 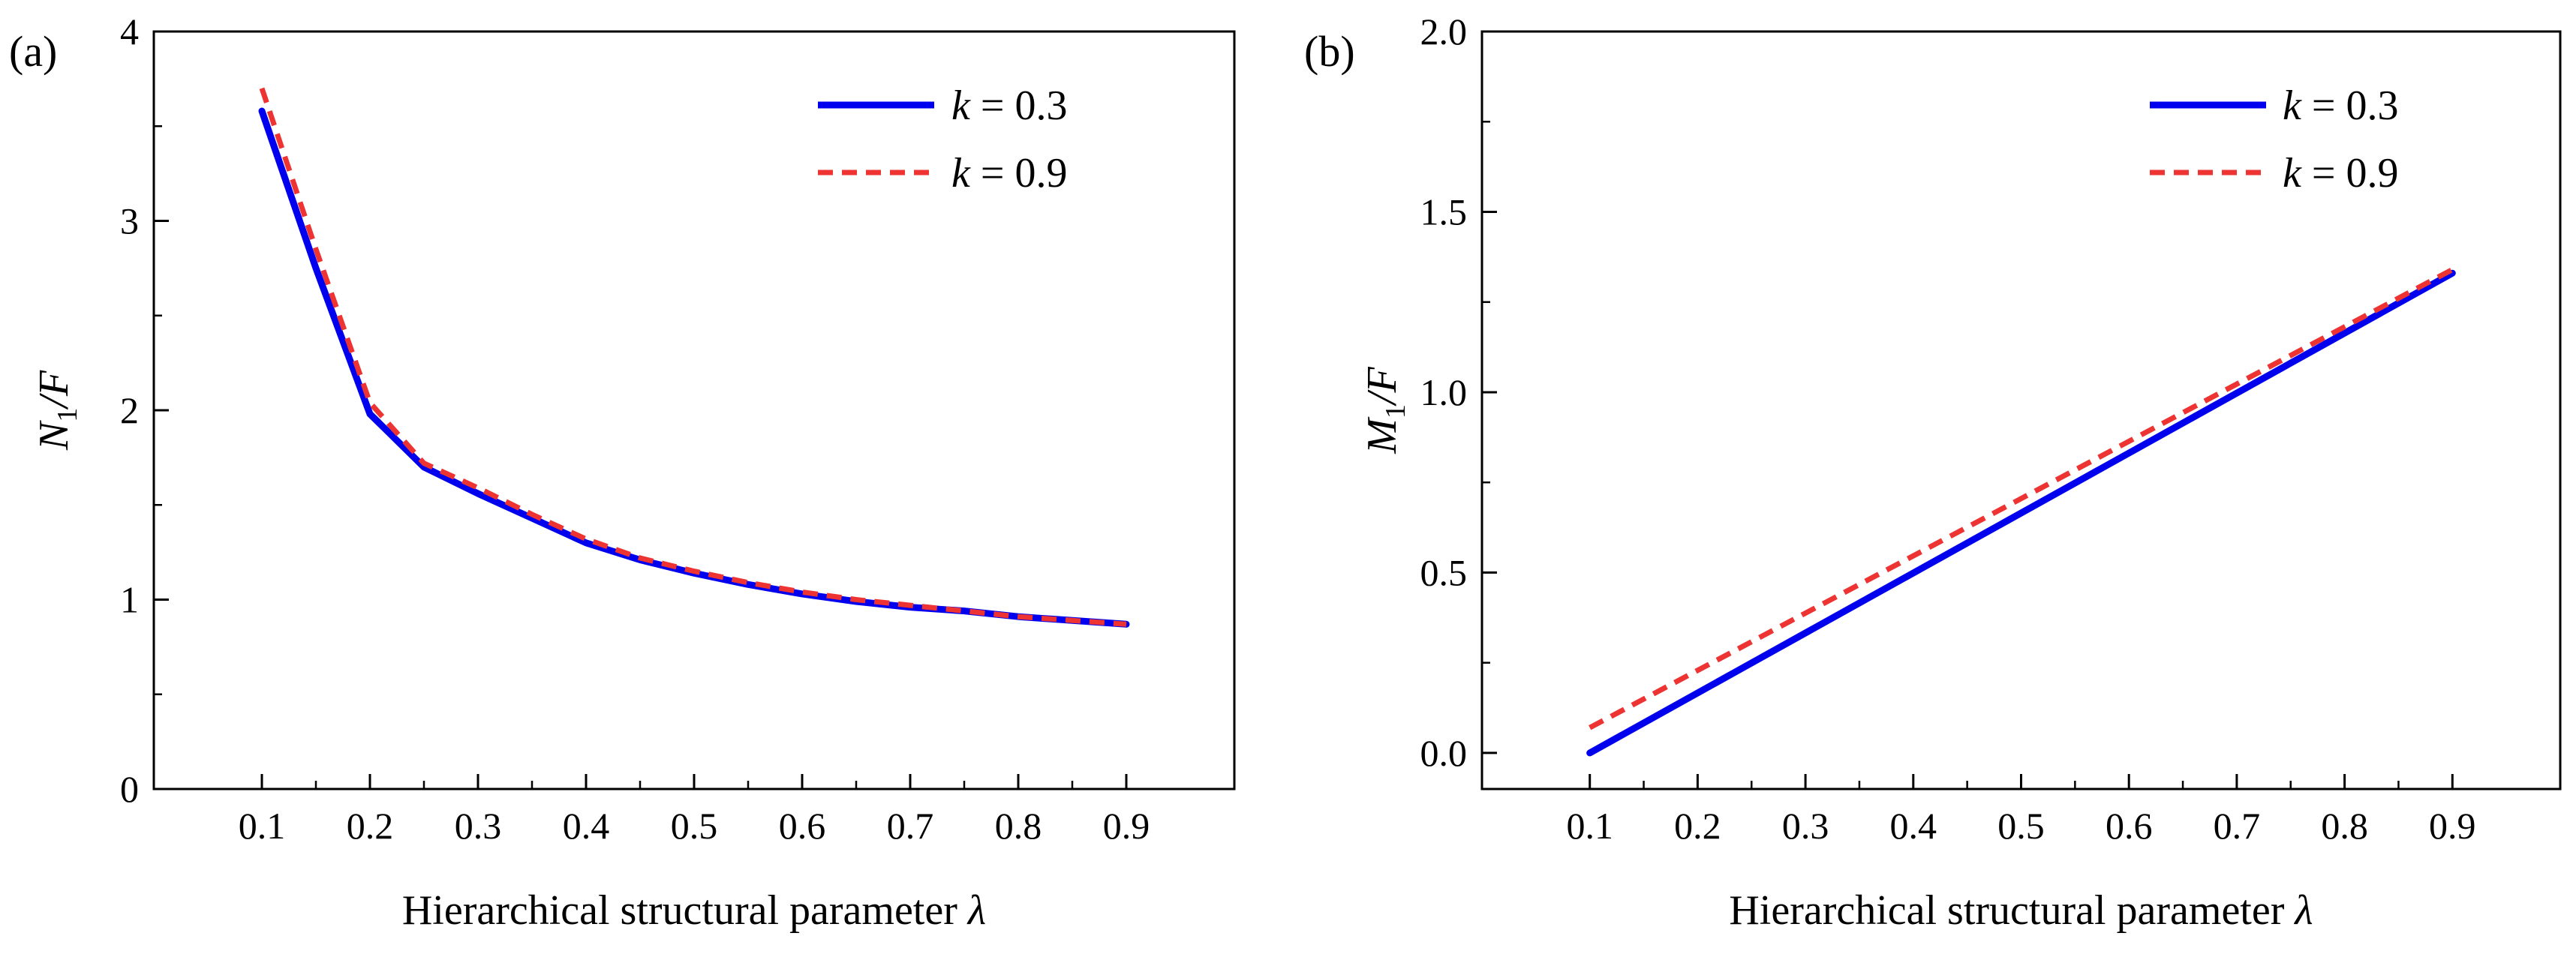 I want to click on panel-b-legend-label-2: k = 0.9, so click(x=2340, y=173).